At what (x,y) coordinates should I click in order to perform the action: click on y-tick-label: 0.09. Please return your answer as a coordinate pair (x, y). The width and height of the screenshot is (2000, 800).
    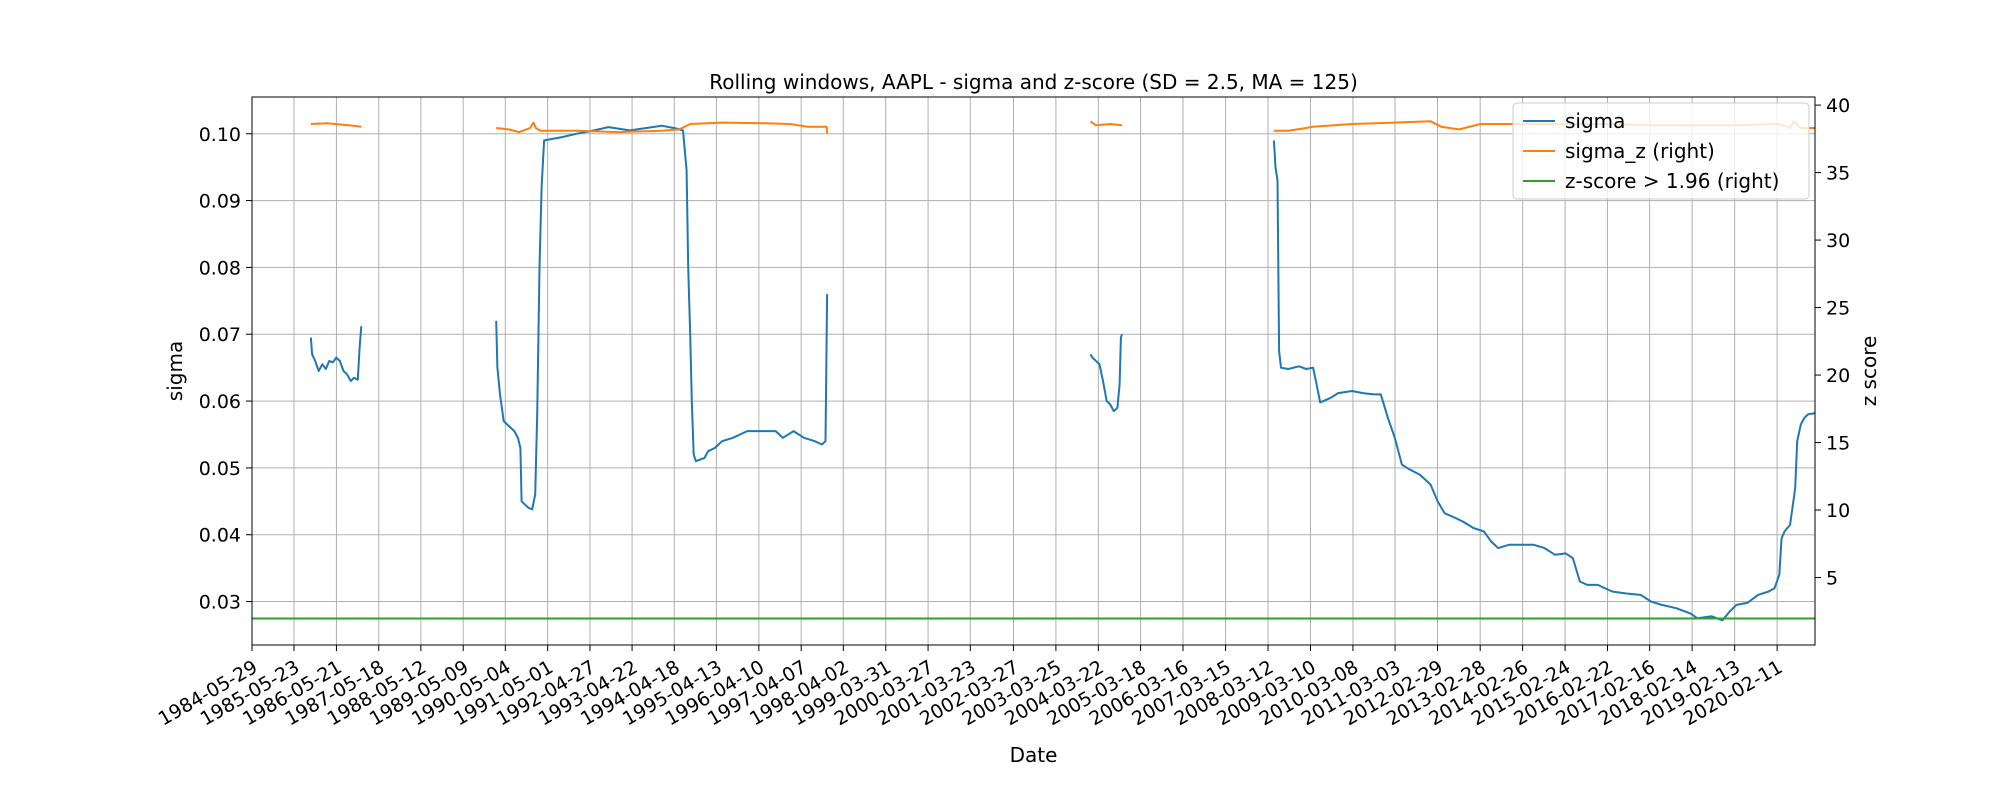
    Looking at the image, I should click on (220, 202).